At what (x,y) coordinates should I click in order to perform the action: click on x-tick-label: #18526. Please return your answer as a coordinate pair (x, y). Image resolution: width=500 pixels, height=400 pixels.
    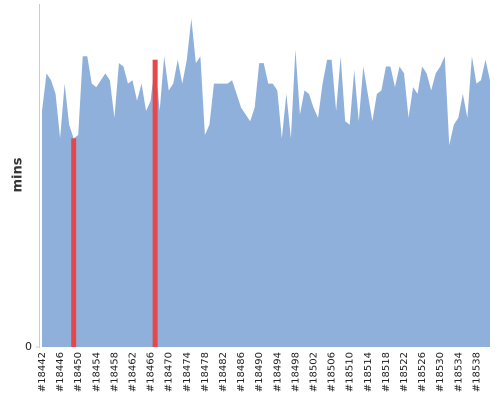
    Looking at the image, I should click on (422, 372).